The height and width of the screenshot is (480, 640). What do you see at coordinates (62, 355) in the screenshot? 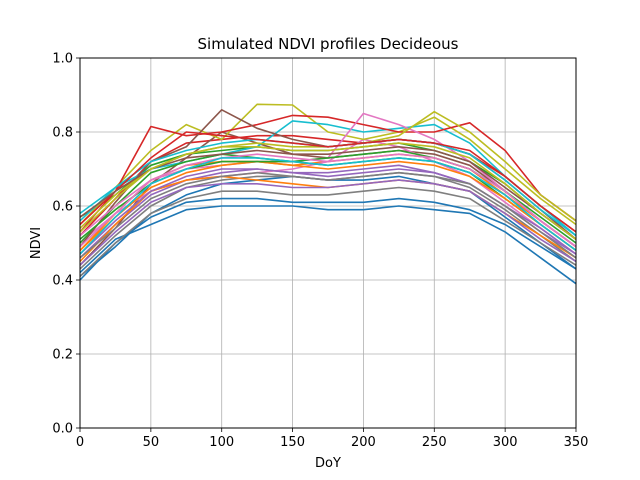
I see `y-tick-label: 0.2` at bounding box center [62, 355].